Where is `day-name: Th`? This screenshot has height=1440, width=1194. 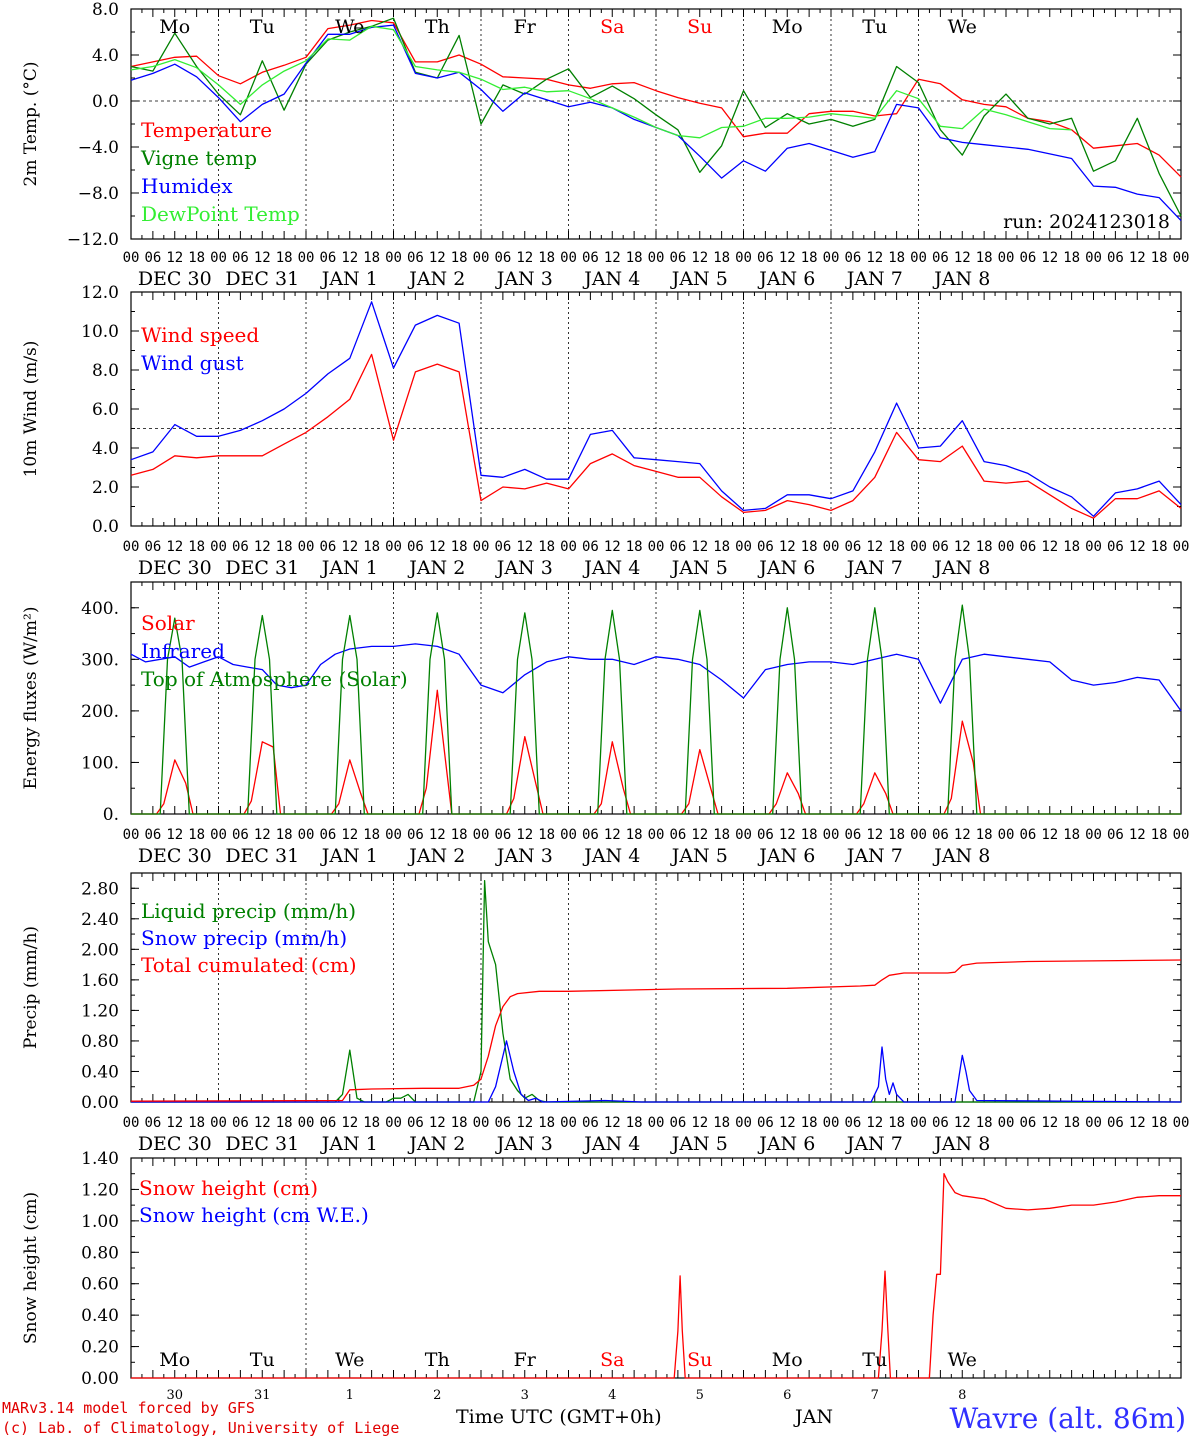
day-name: Th is located at coordinates (437, 1360).